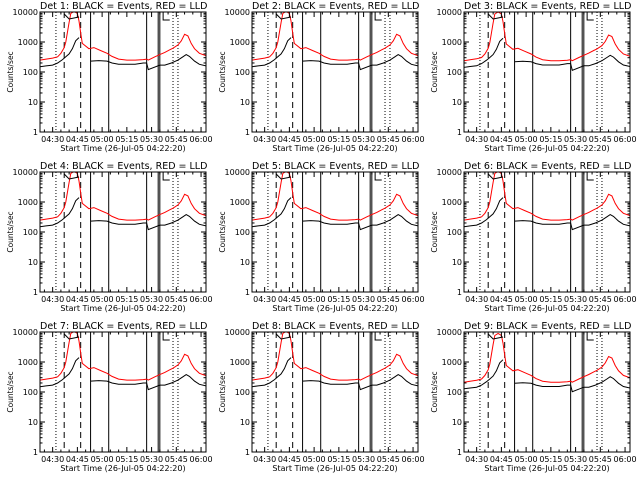 The image size is (640, 480). What do you see at coordinates (335, 166) in the screenshot?
I see `panel-title: Det 5: BLACK = Events, RED = LLD` at bounding box center [335, 166].